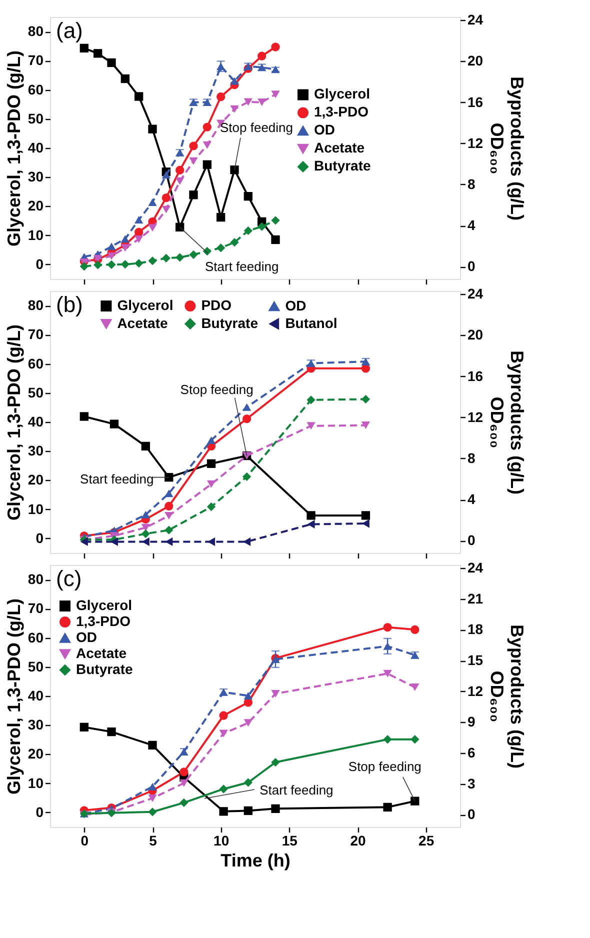  What do you see at coordinates (476, 568) in the screenshot?
I see `y2-tick-label: 24` at bounding box center [476, 568].